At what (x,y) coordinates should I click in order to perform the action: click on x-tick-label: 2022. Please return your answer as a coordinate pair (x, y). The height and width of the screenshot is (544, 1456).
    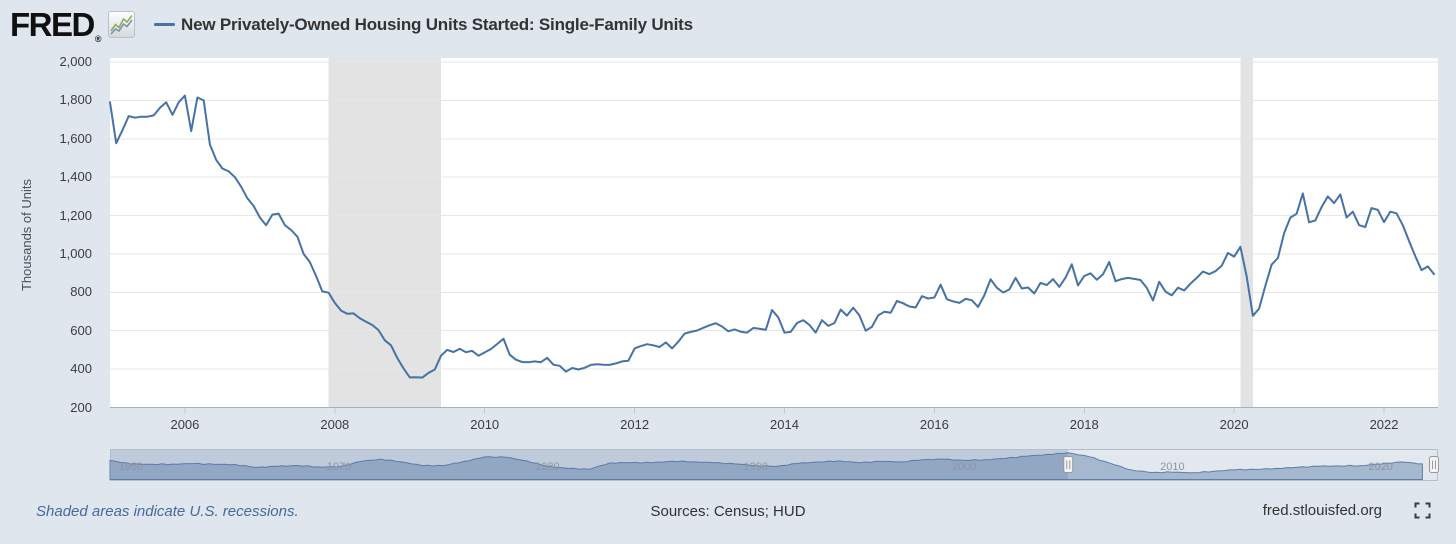
    Looking at the image, I should click on (1384, 424).